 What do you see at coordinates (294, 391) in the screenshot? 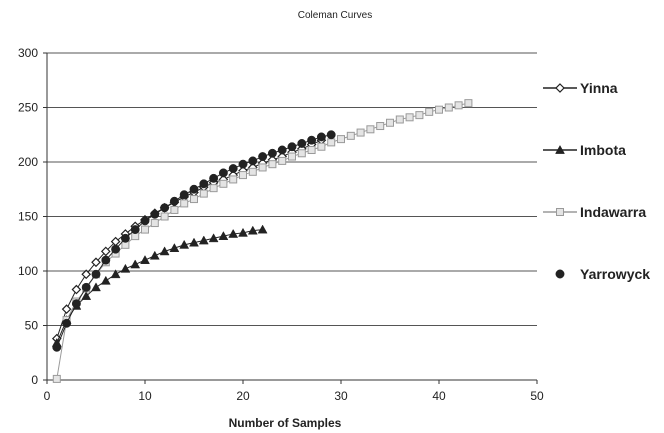
I see `x-axis-ticks: 0 10 20 30 40 50` at bounding box center [294, 391].